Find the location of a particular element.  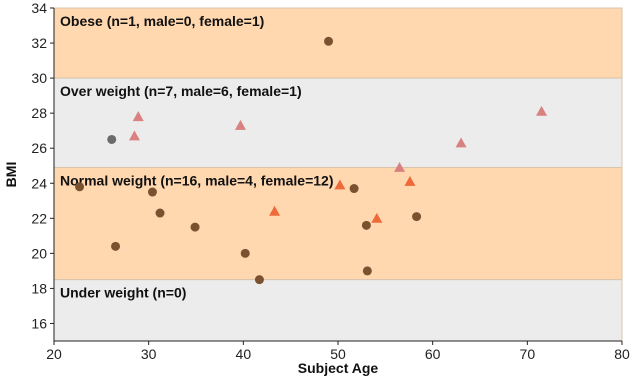

band-label: Normal weight (n=16, male=4, female=12) is located at coordinates (197, 180).